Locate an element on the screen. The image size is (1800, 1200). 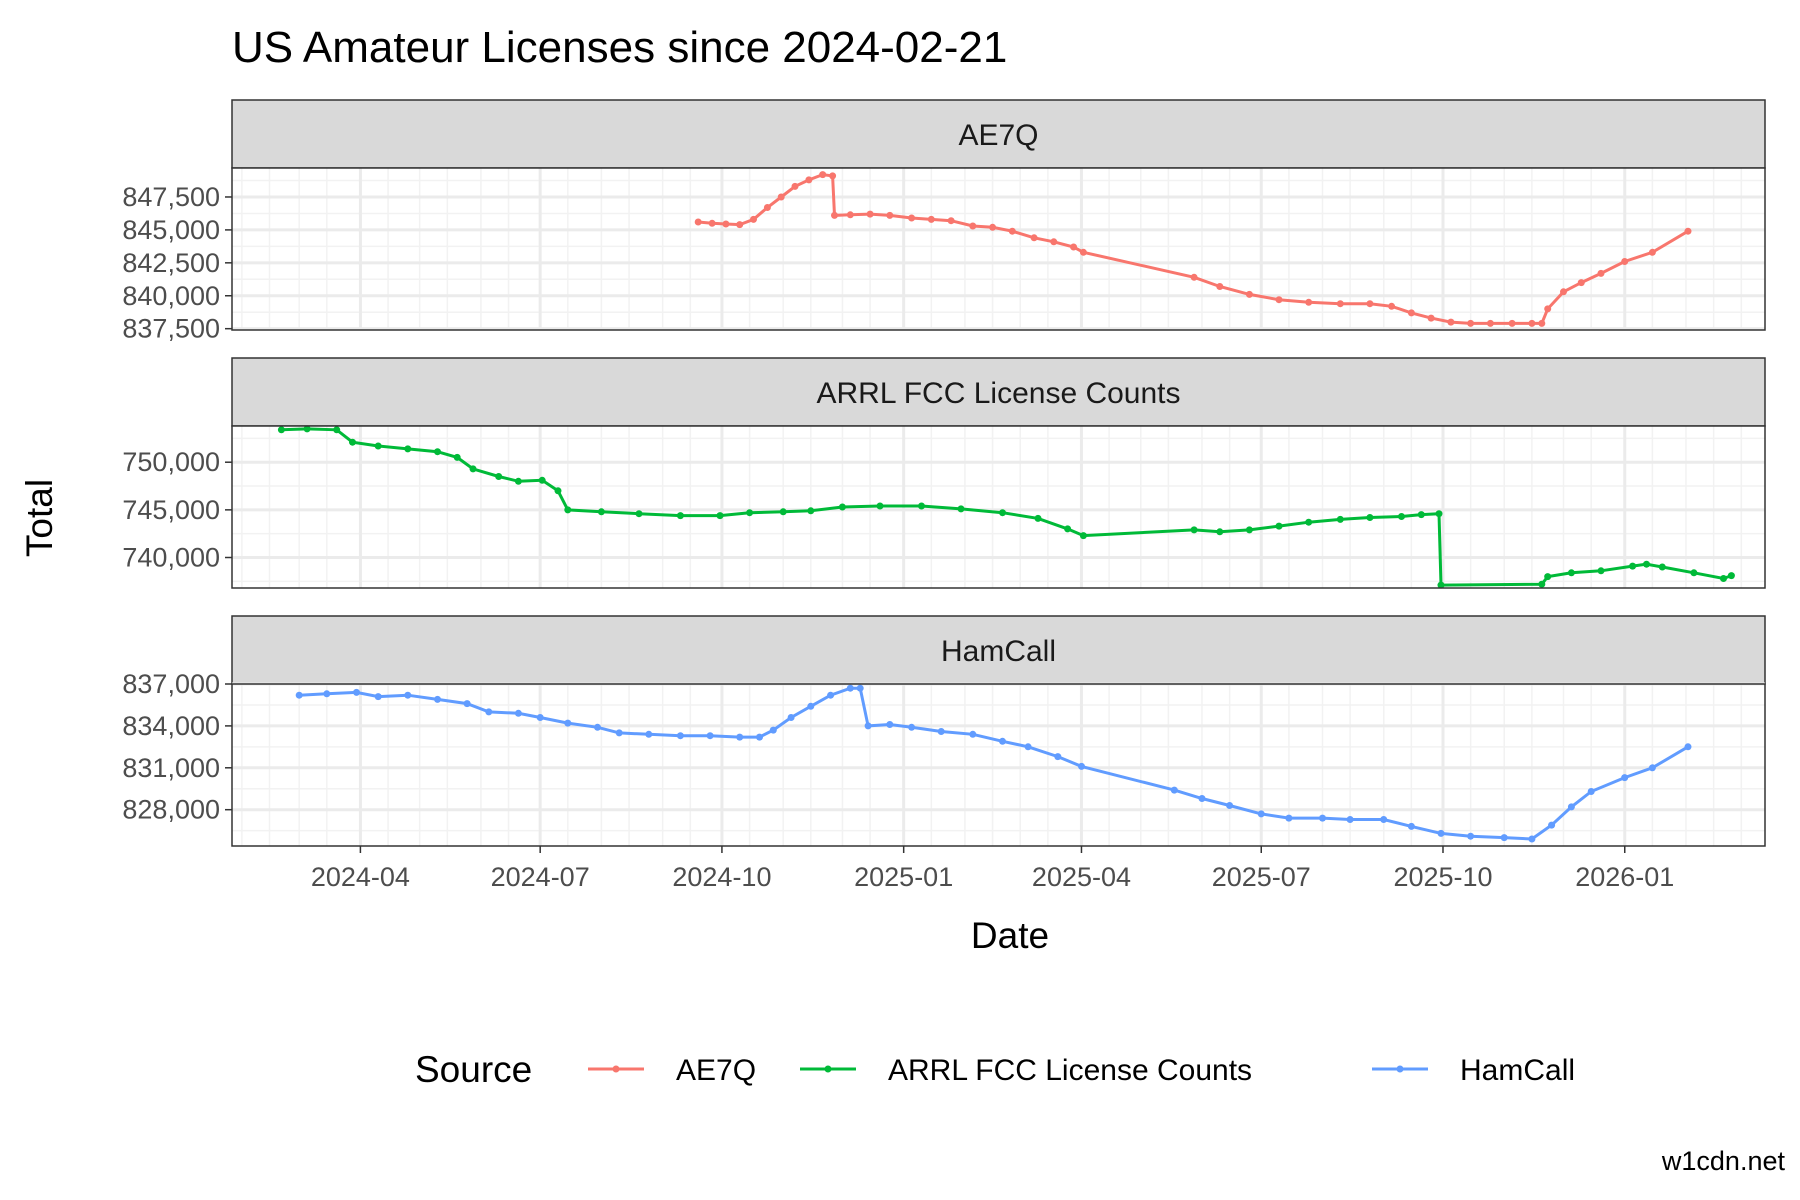
x-tick-label: 2025-10 is located at coordinates (1442, 877).